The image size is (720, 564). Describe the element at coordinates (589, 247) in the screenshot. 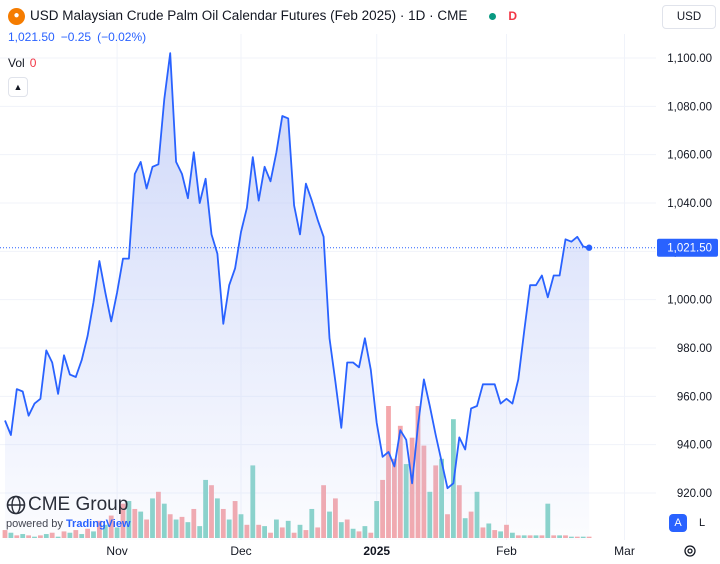

I see `last-point` at that location.